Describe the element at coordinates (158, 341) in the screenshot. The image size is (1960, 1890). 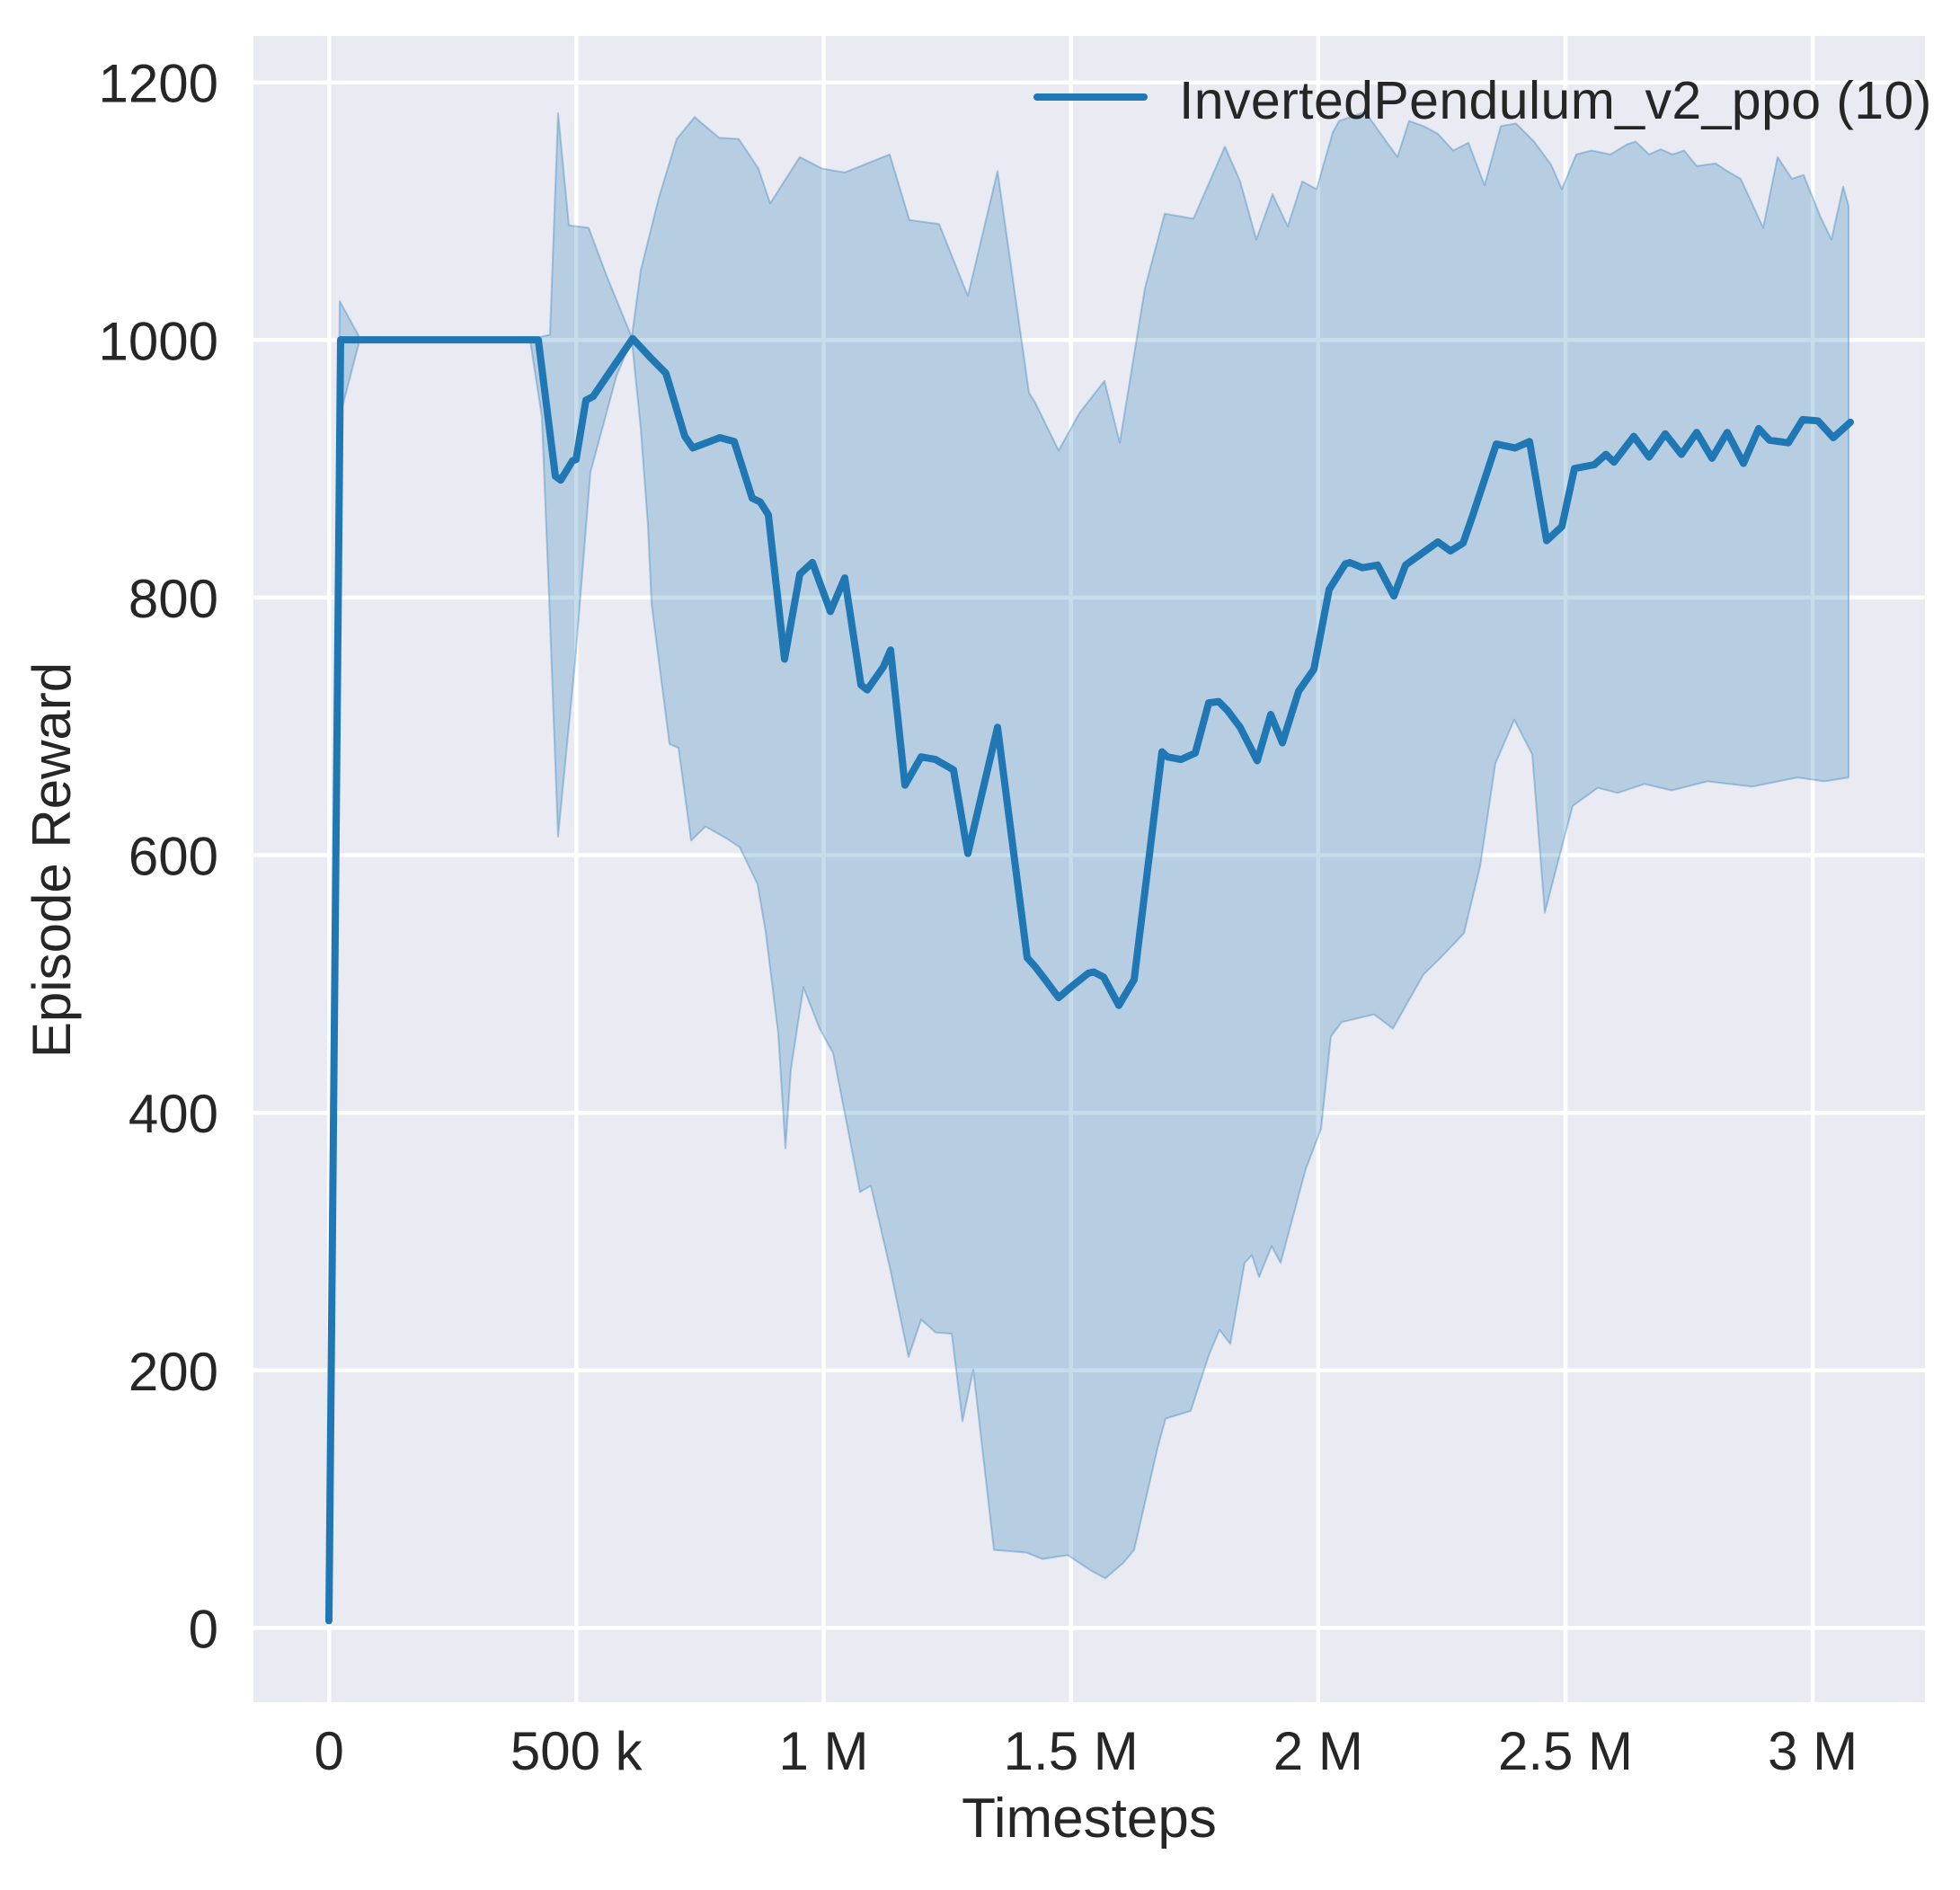
I see `svg-text: 1000` at that location.